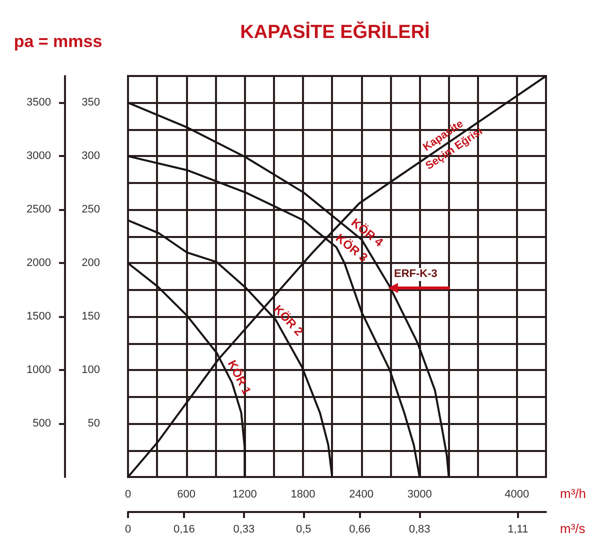  What do you see at coordinates (94, 424) in the screenshot?
I see `y-tick-label: 50` at bounding box center [94, 424].